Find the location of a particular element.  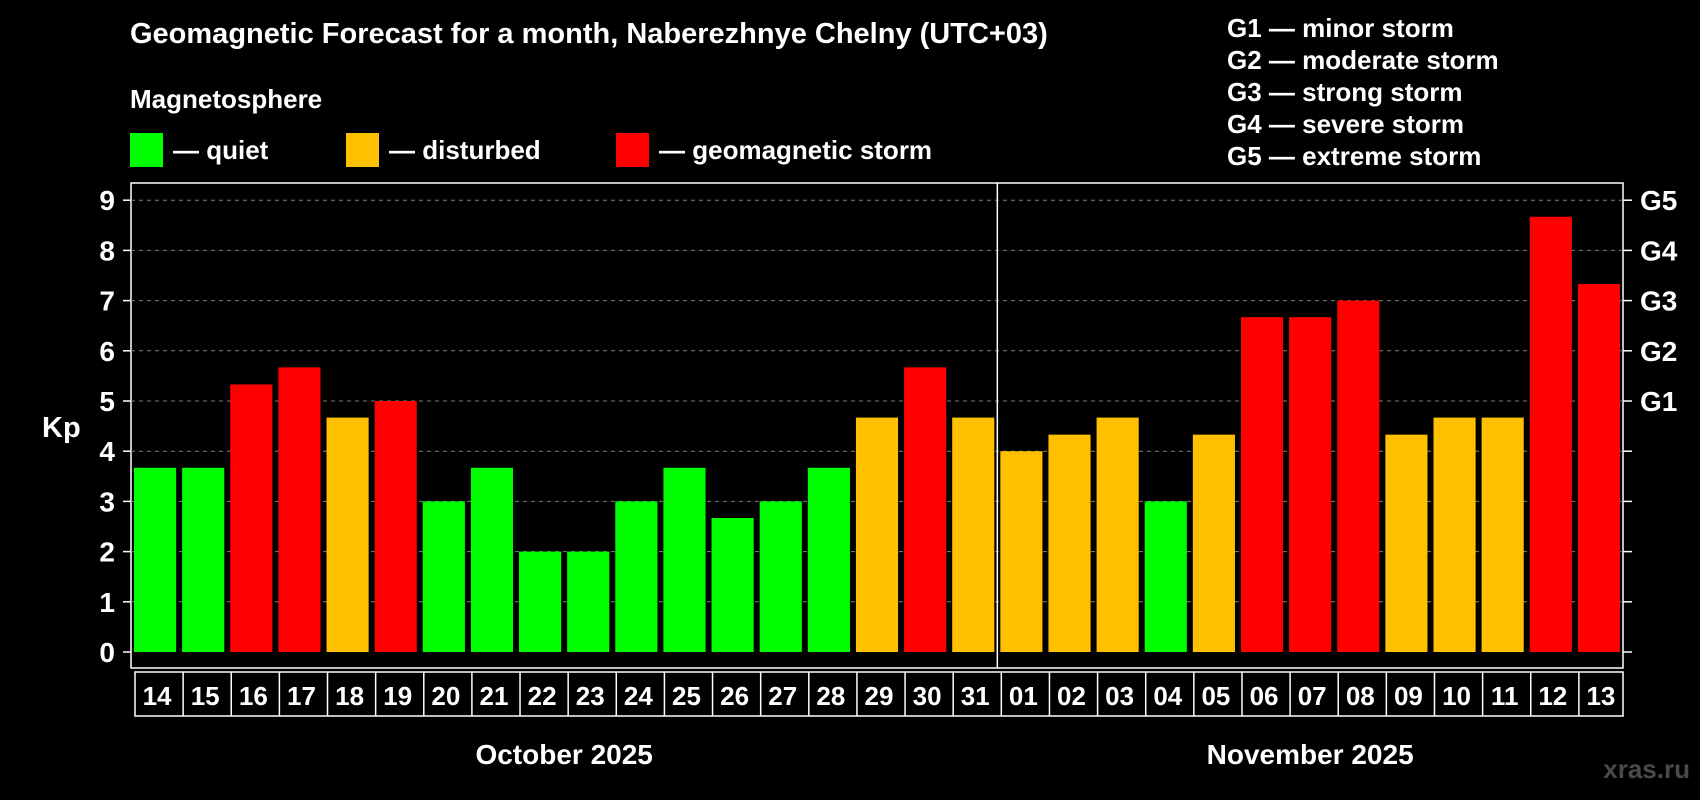

storm-scale-g1: G1 — minor storm is located at coordinates (1340, 28).